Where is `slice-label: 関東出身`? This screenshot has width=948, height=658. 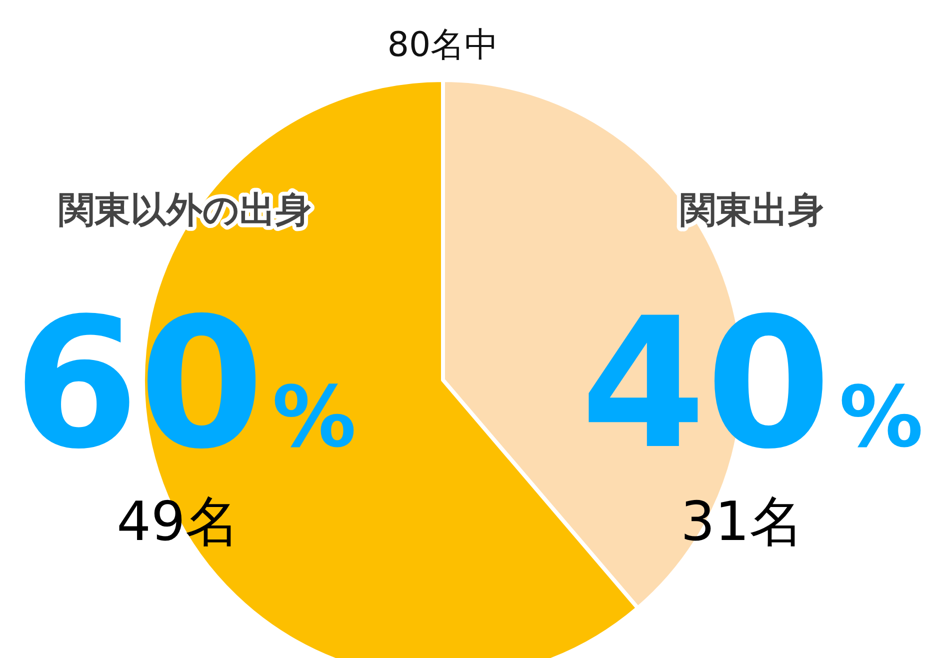 slice-label: 関東出身 is located at coordinates (752, 210).